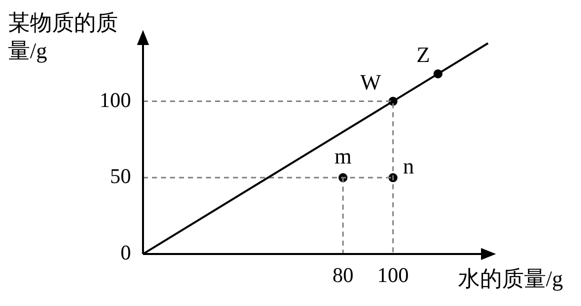  I want to click on annotation: W, so click(371, 81).